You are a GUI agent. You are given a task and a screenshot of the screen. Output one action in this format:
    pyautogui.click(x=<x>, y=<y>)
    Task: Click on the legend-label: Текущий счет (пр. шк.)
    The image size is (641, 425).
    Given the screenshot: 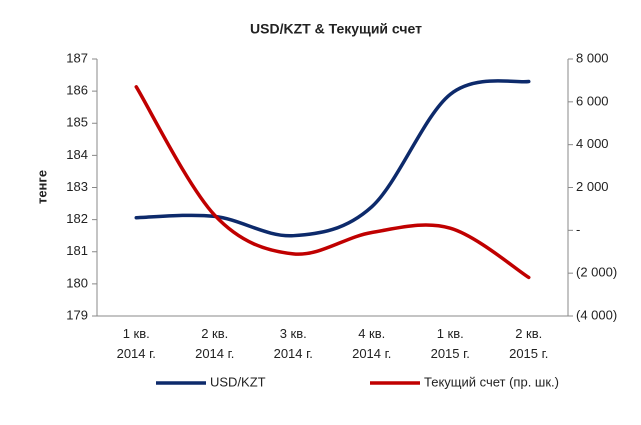 What is the action you would take?
    pyautogui.click(x=491, y=381)
    